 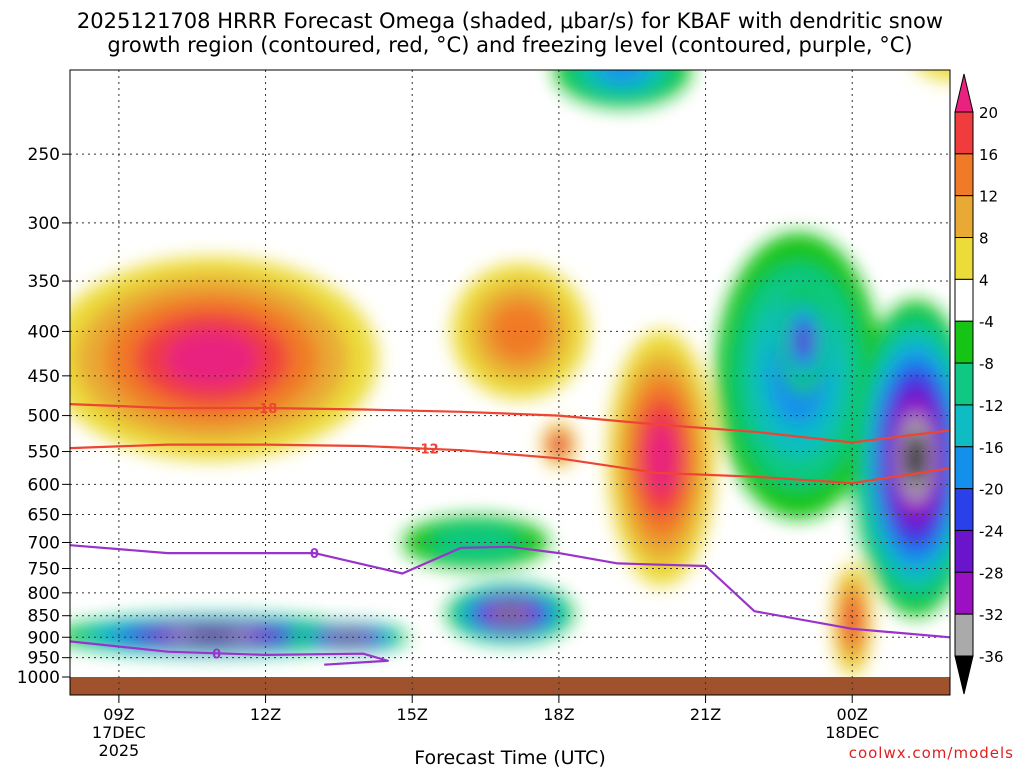 What do you see at coordinates (510, 686) in the screenshot?
I see `ground-surface` at bounding box center [510, 686].